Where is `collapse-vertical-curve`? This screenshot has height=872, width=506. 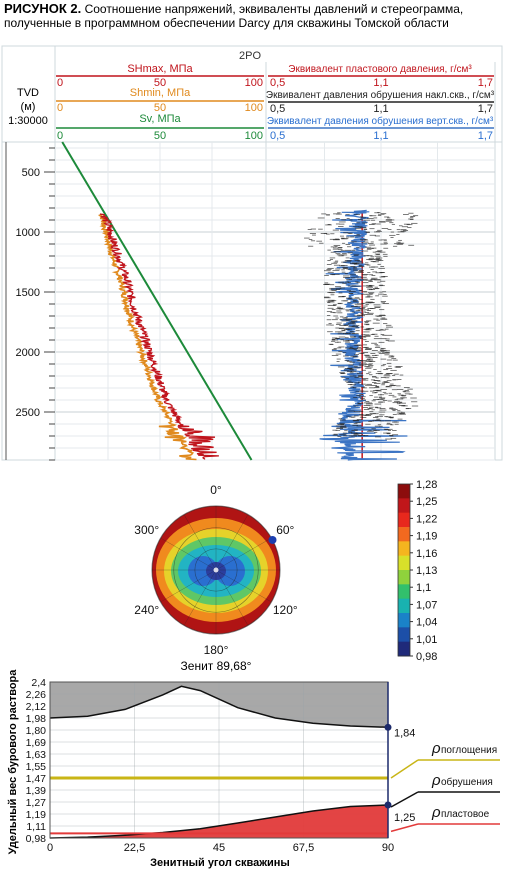
collapse-vertical-curve is located at coordinates (363, 335).